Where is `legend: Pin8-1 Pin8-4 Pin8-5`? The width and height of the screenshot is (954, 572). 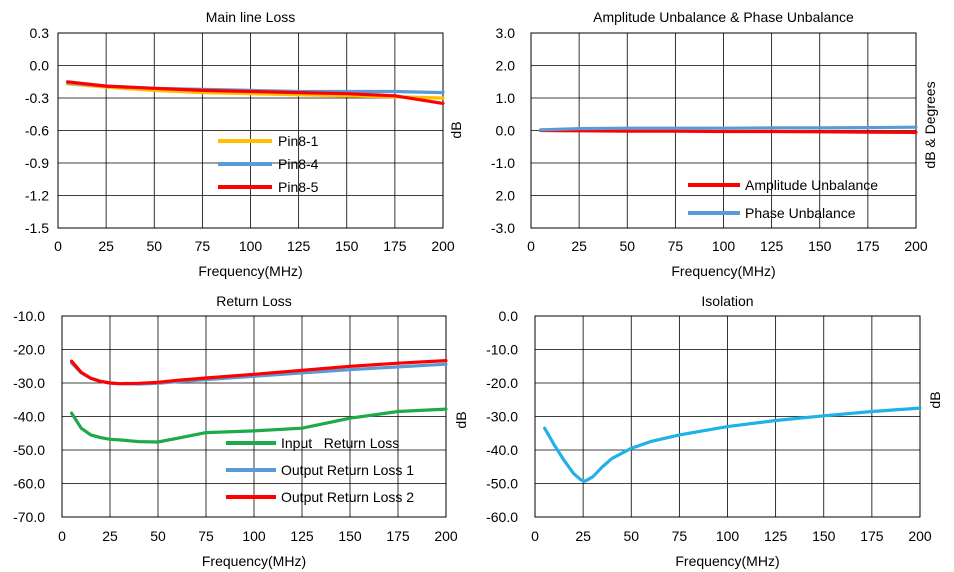
legend: Pin8-1 Pin8-4 Pin8-5 is located at coordinates (268, 164).